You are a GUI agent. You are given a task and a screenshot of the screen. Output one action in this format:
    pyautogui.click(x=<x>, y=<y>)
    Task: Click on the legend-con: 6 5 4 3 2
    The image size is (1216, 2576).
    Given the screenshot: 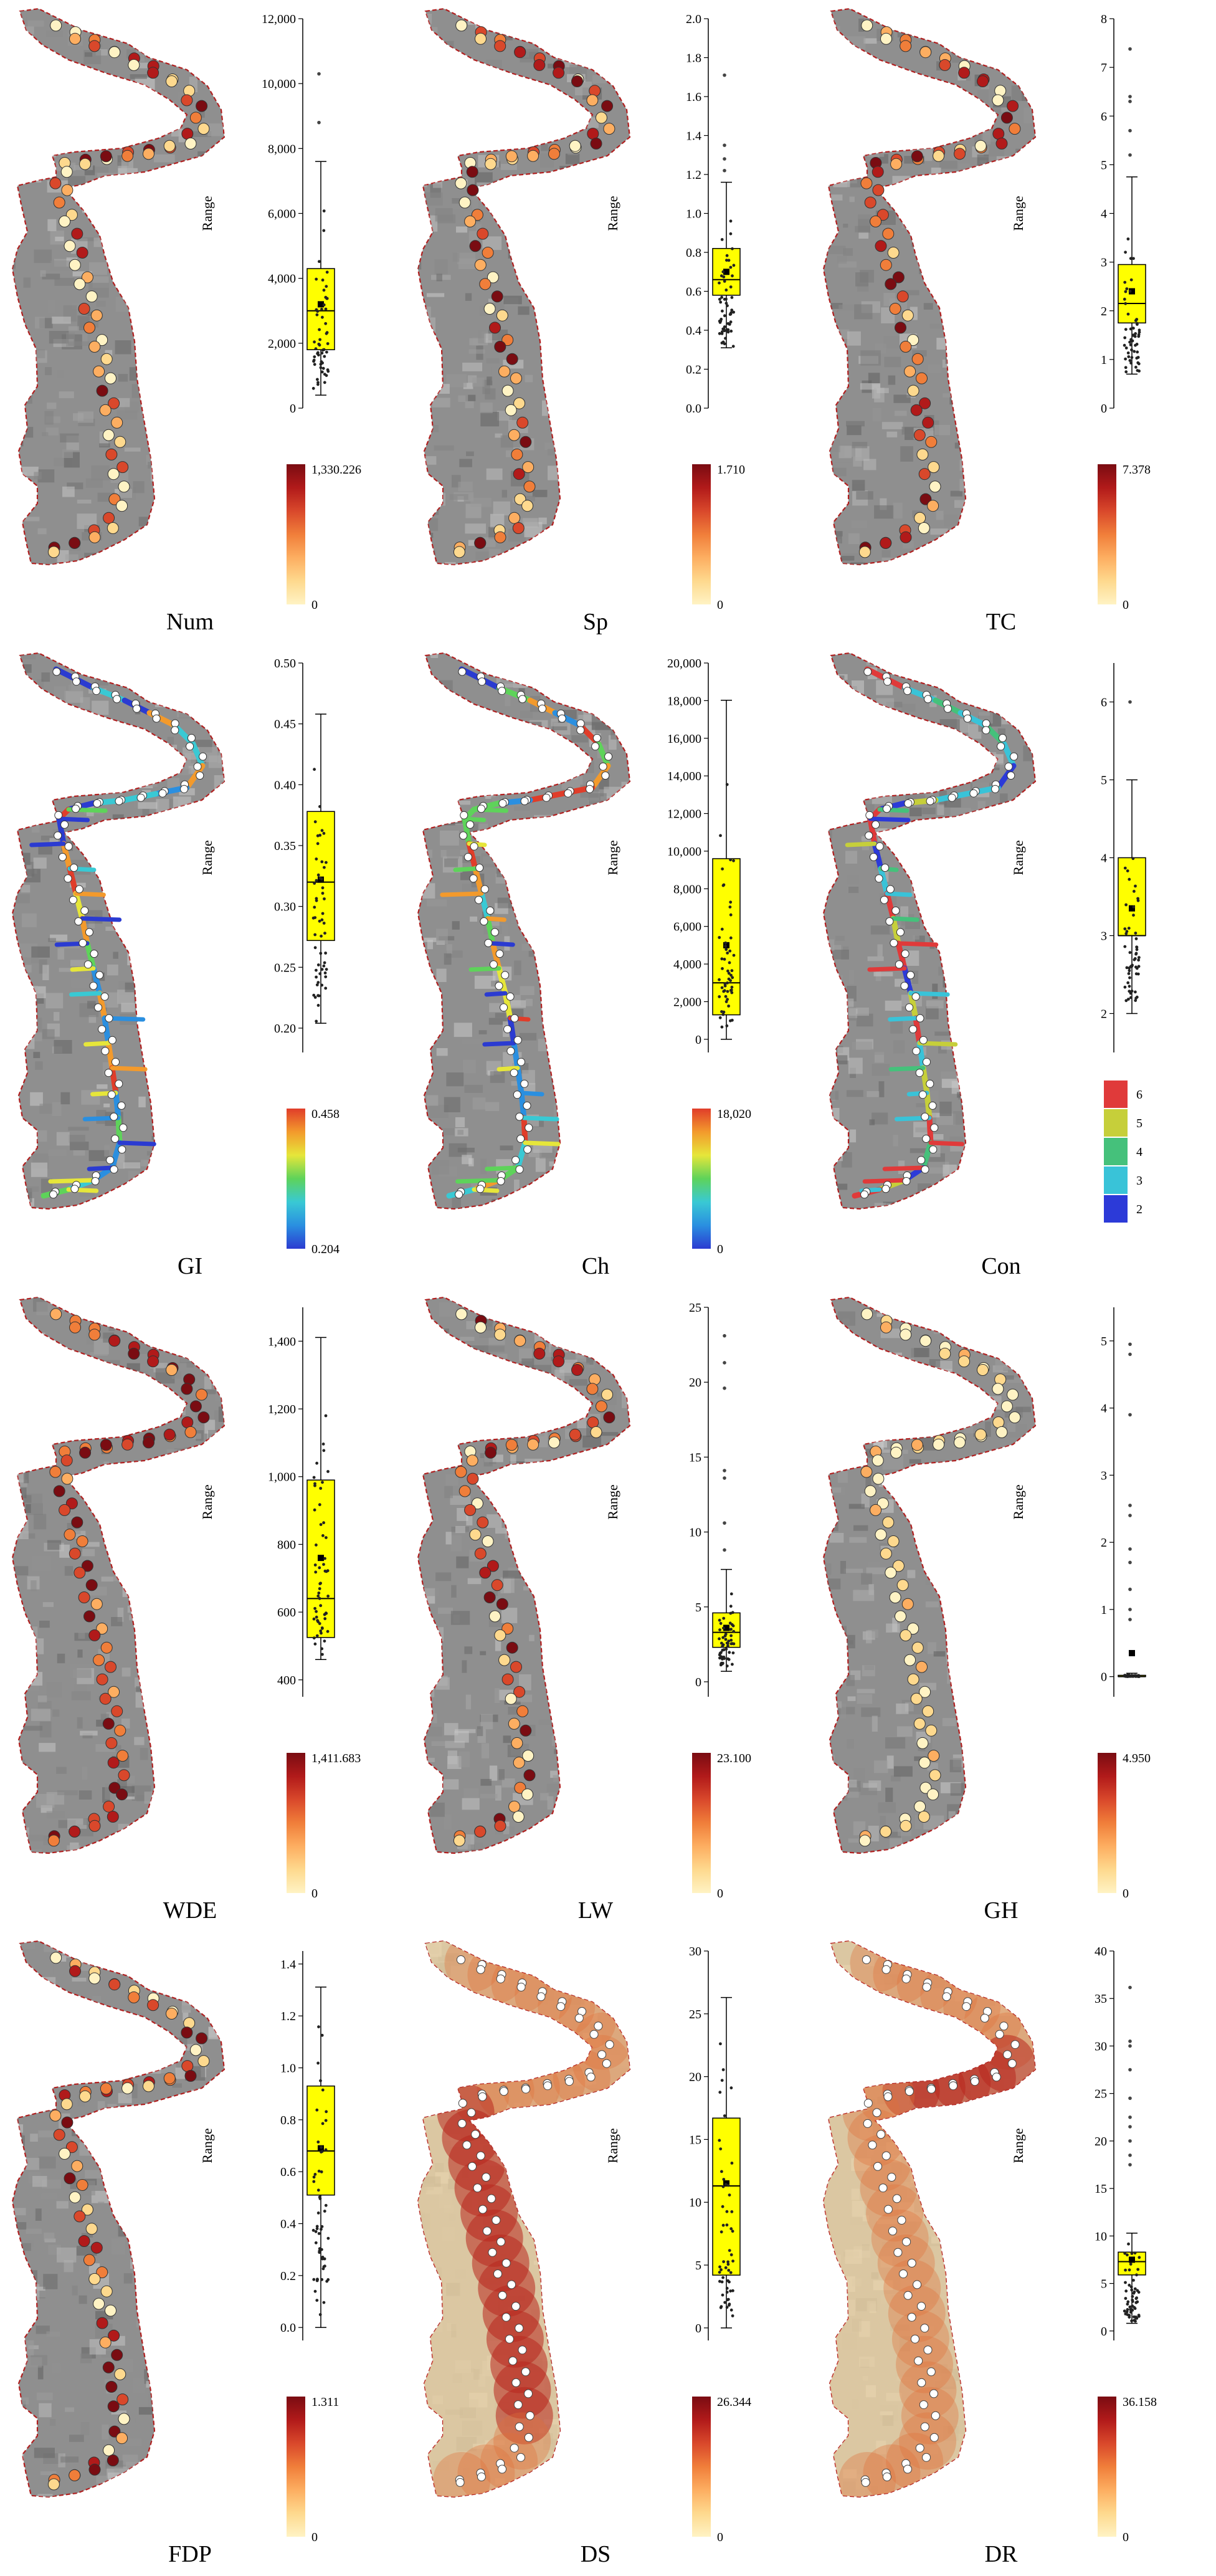 What is the action you would take?
    pyautogui.click(x=1123, y=1151)
    